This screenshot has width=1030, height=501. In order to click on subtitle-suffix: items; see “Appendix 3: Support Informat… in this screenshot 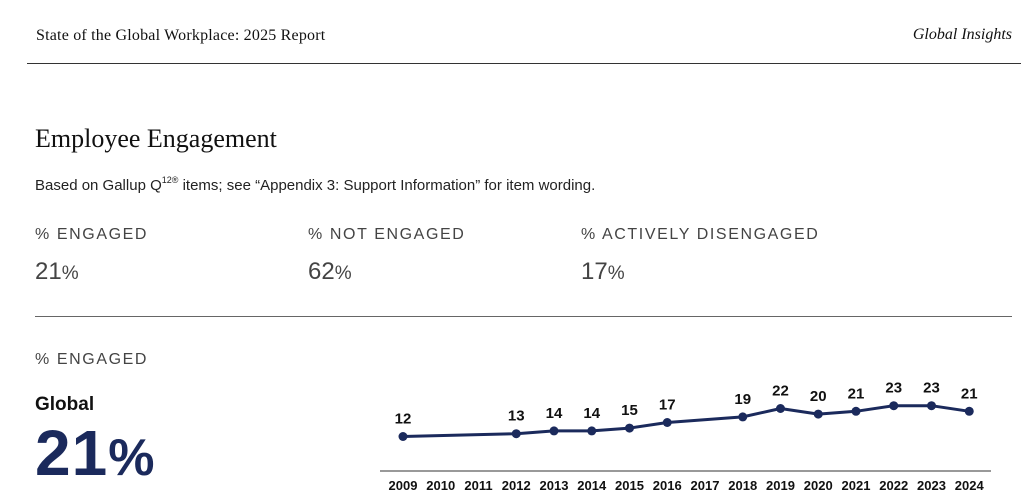, I will do `click(387, 185)`.